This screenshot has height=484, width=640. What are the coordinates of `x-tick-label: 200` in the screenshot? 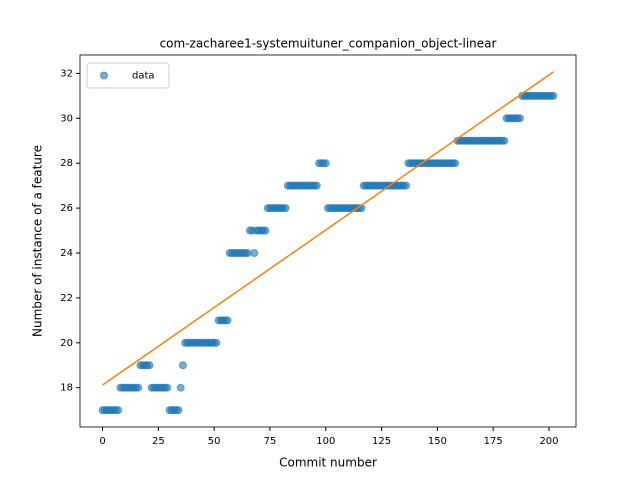 It's located at (548, 441).